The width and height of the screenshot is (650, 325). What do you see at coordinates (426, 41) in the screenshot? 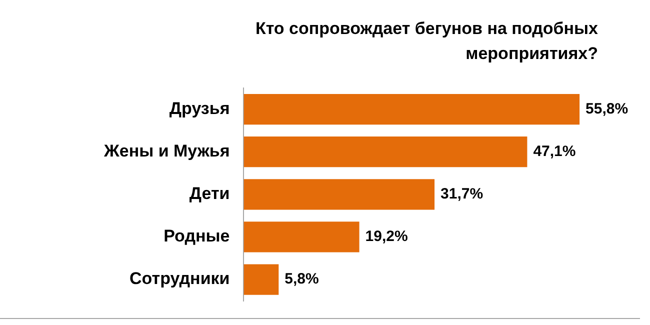
I see `chart-title: Кто сопровождает бегунов на подобных мероприятиях?` at bounding box center [426, 41].